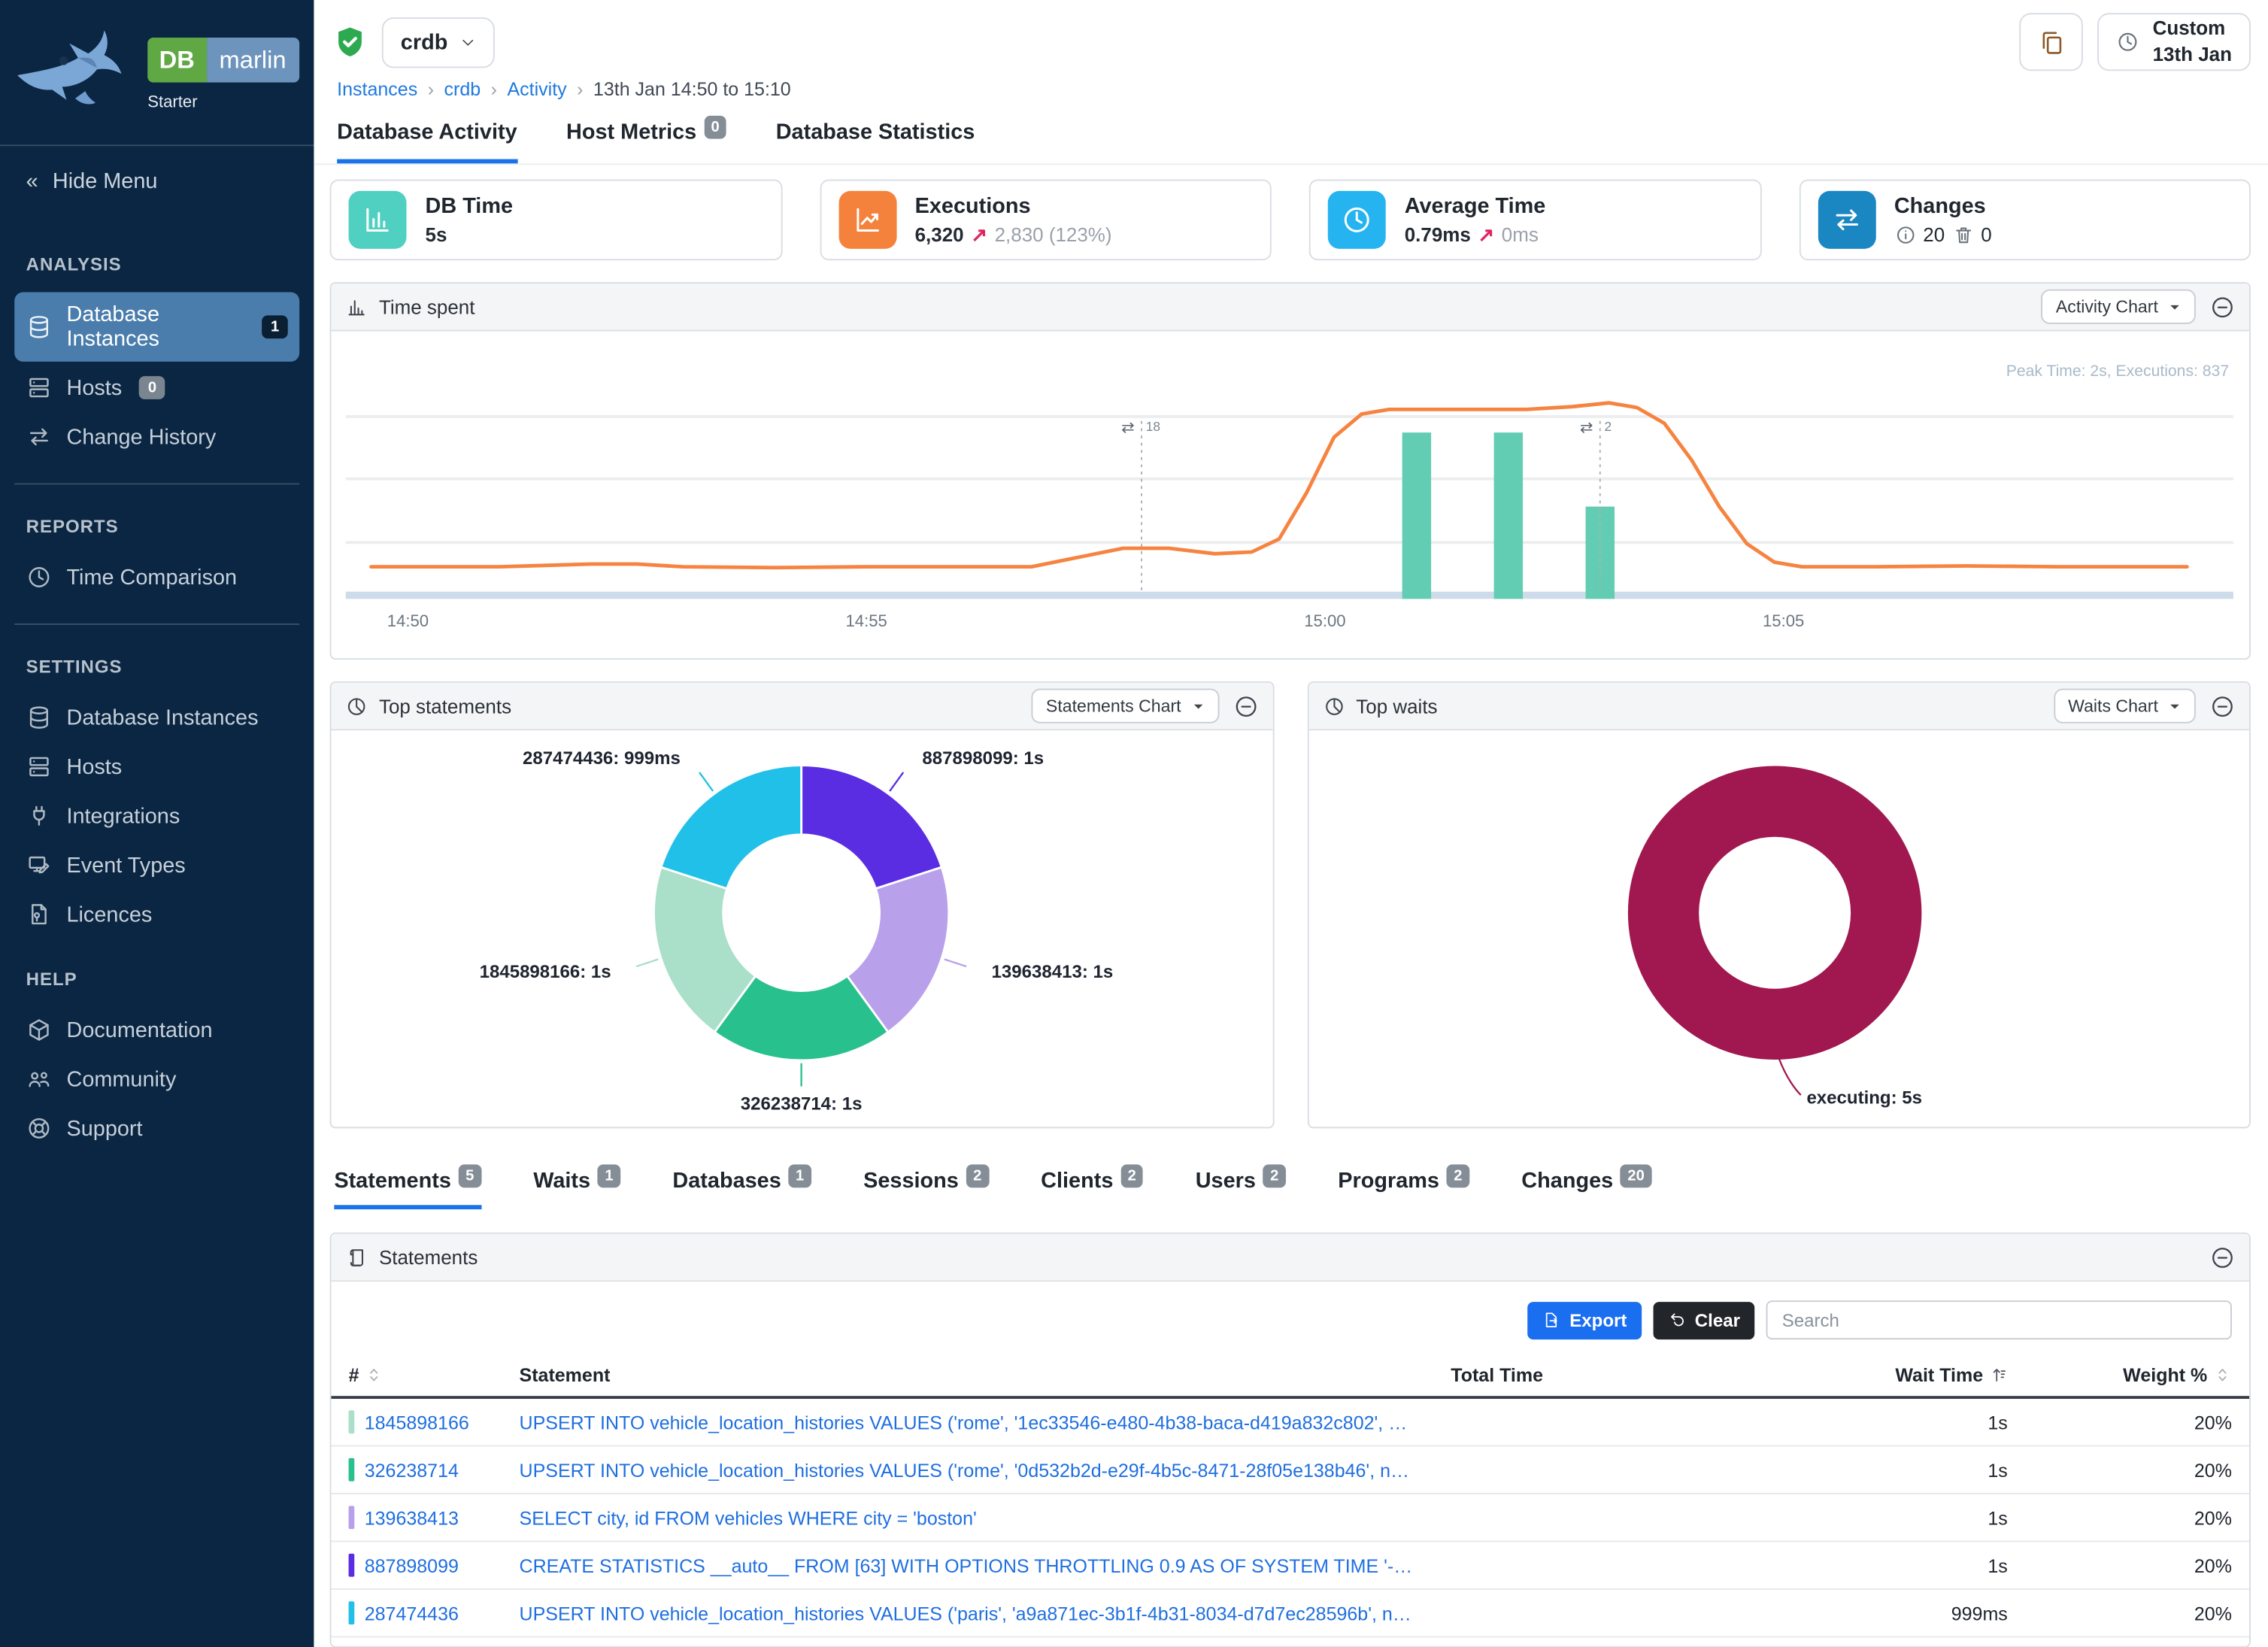  Describe the element at coordinates (2051, 42) in the screenshot. I see `copy-button` at that location.